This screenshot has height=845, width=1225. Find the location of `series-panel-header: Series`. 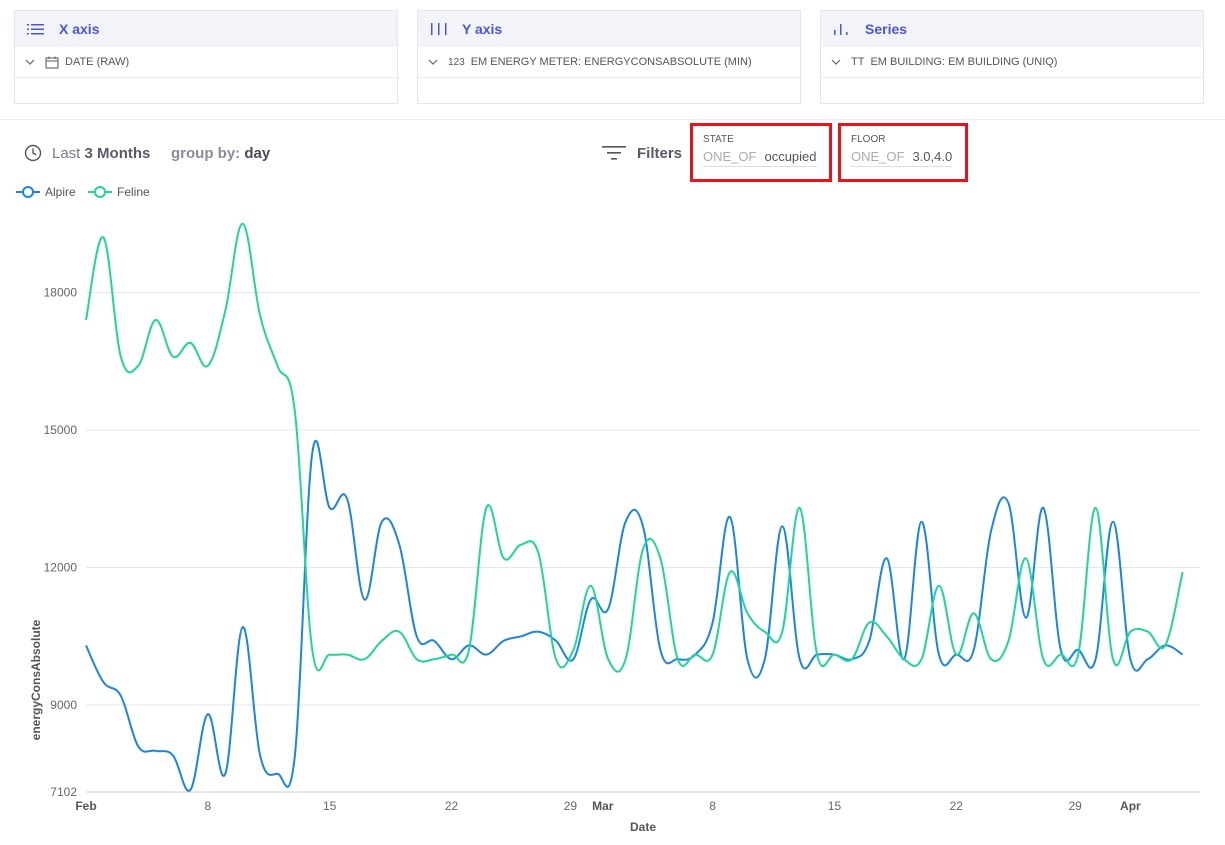

series-panel-header: Series is located at coordinates (1012, 29).